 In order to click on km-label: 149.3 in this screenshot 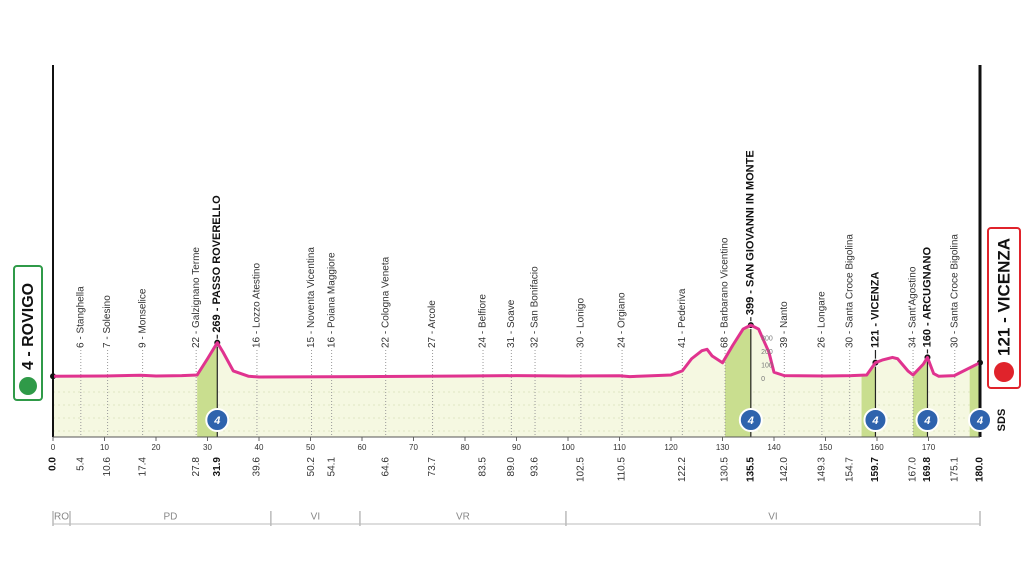, I will do `click(822, 469)`.